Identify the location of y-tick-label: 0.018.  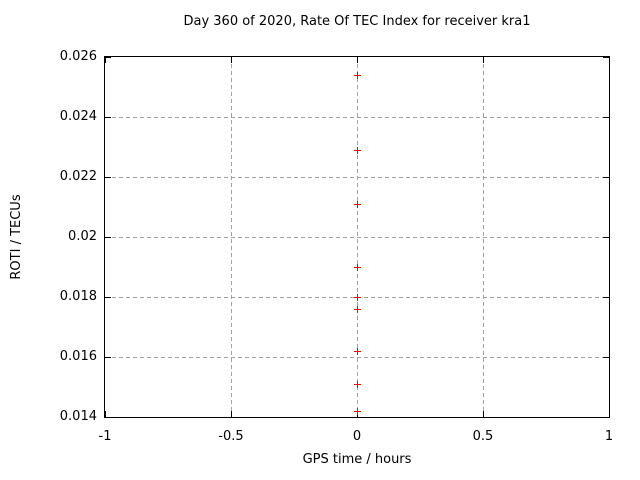
(78, 296).